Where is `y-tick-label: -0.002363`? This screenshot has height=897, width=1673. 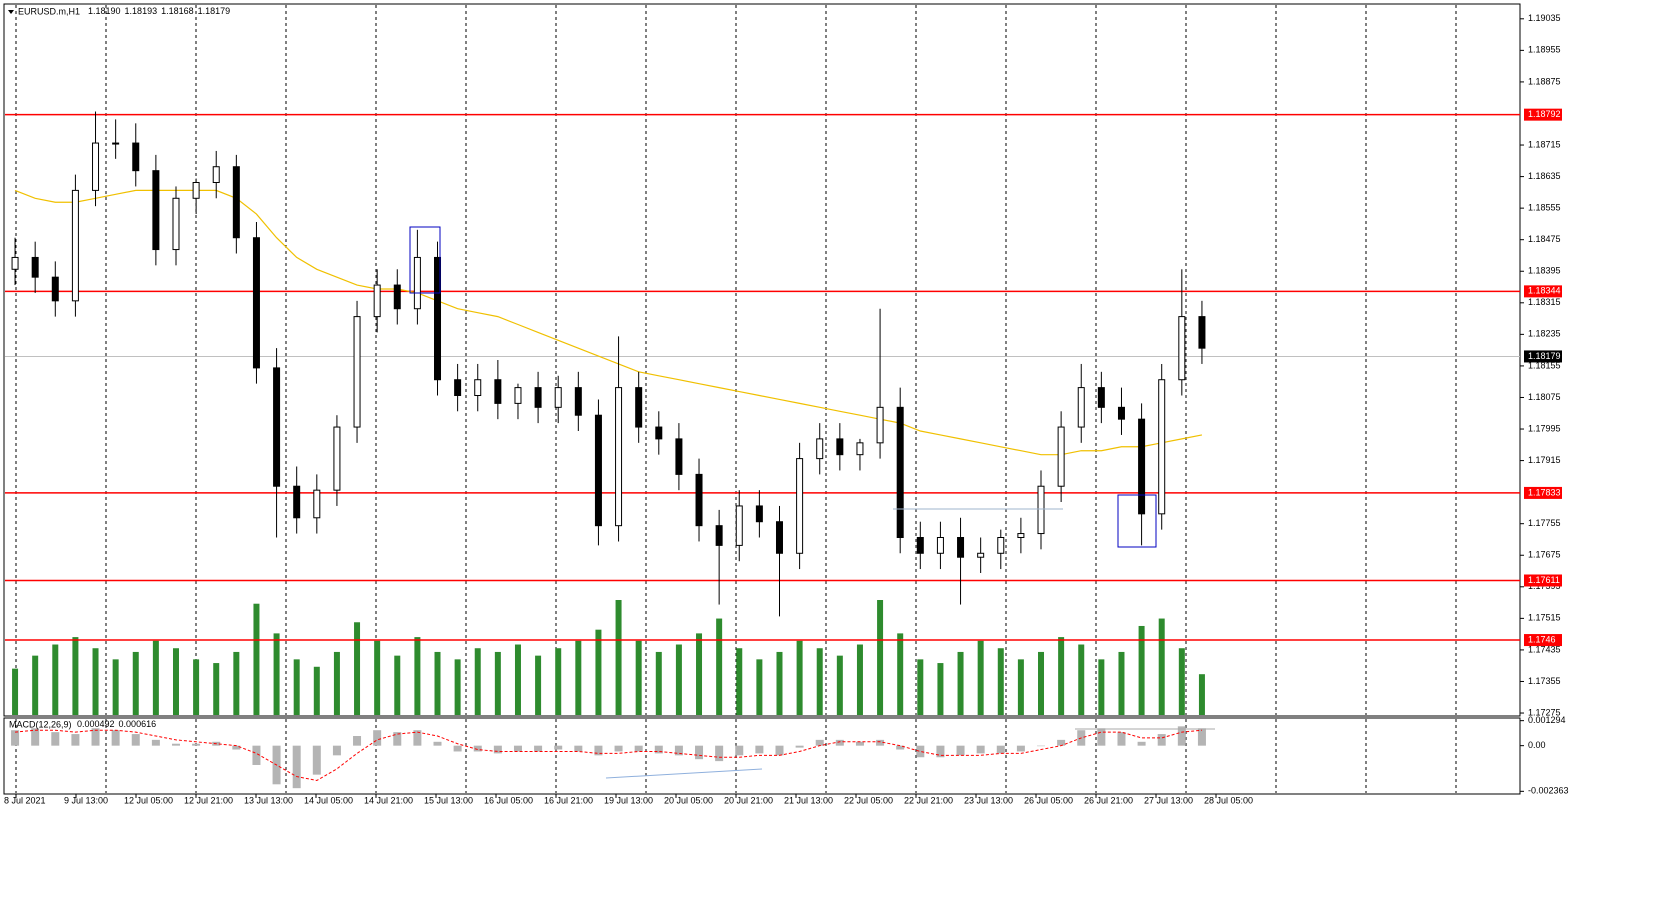
y-tick-label: -0.002363 is located at coordinates (1548, 791).